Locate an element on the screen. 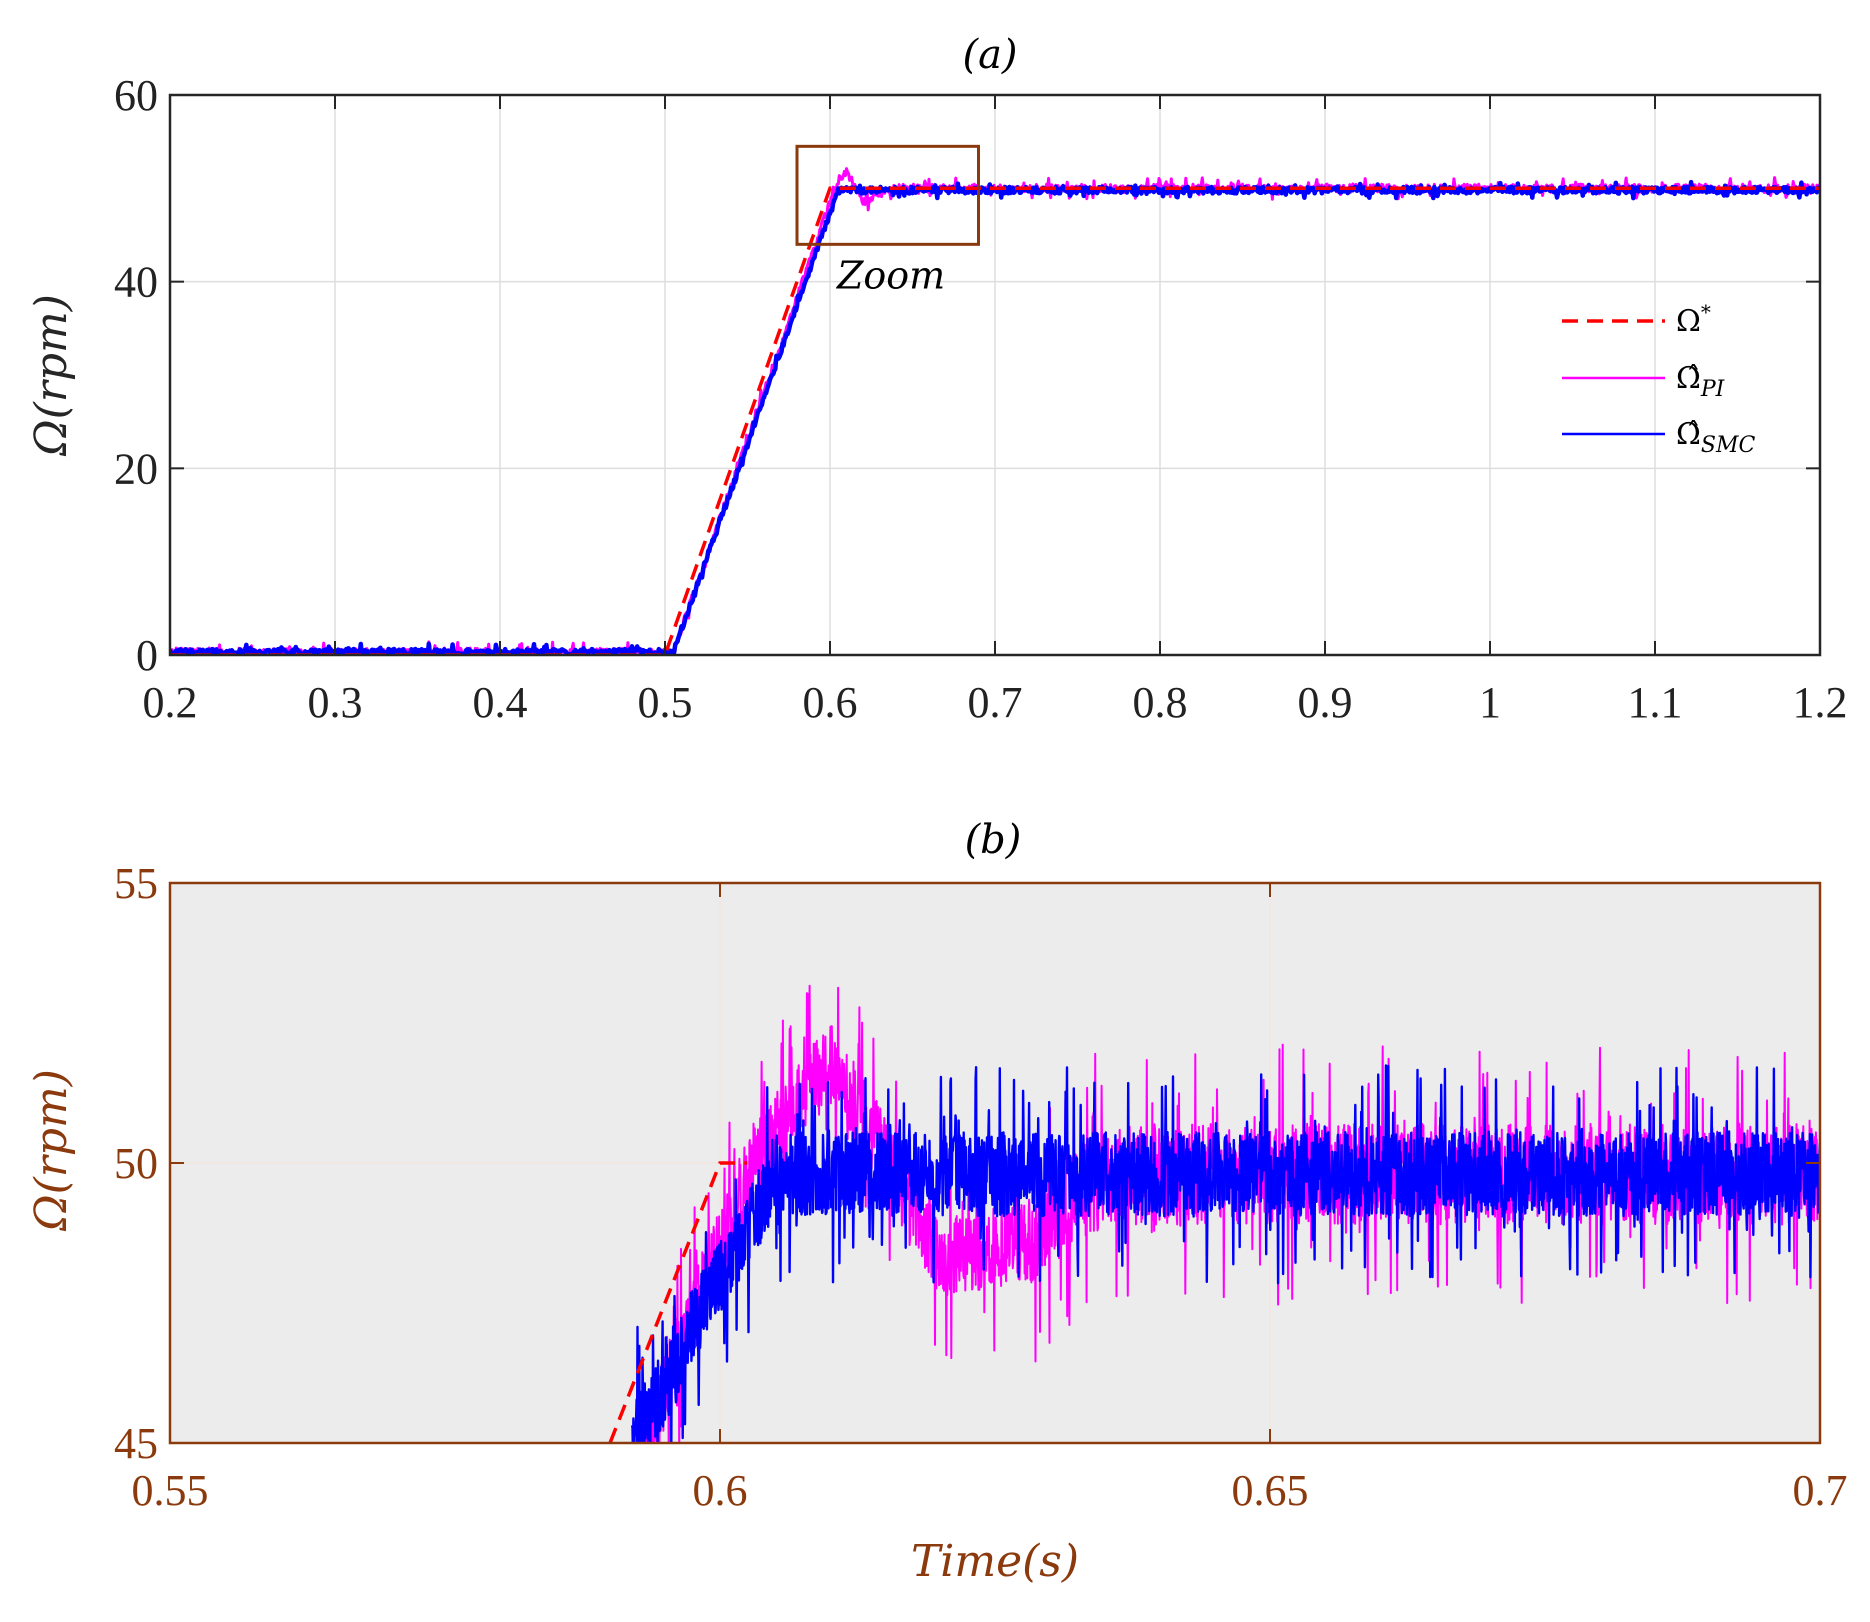  y-tick-label: 20 is located at coordinates (136, 468).